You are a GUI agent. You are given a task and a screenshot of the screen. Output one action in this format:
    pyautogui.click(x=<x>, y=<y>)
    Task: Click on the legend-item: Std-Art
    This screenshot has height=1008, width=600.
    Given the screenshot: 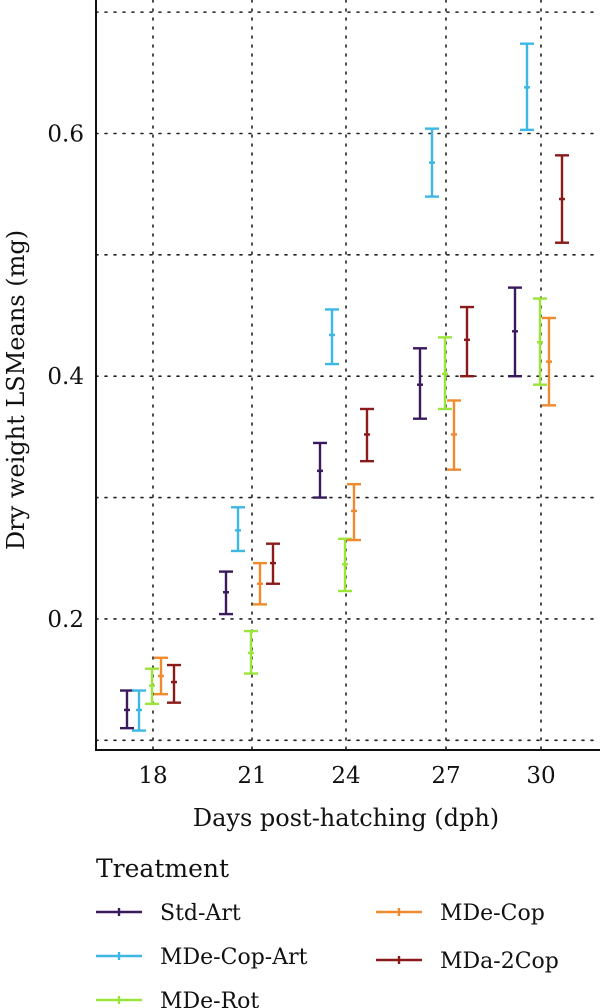 What is the action you would take?
    pyautogui.click(x=168, y=913)
    